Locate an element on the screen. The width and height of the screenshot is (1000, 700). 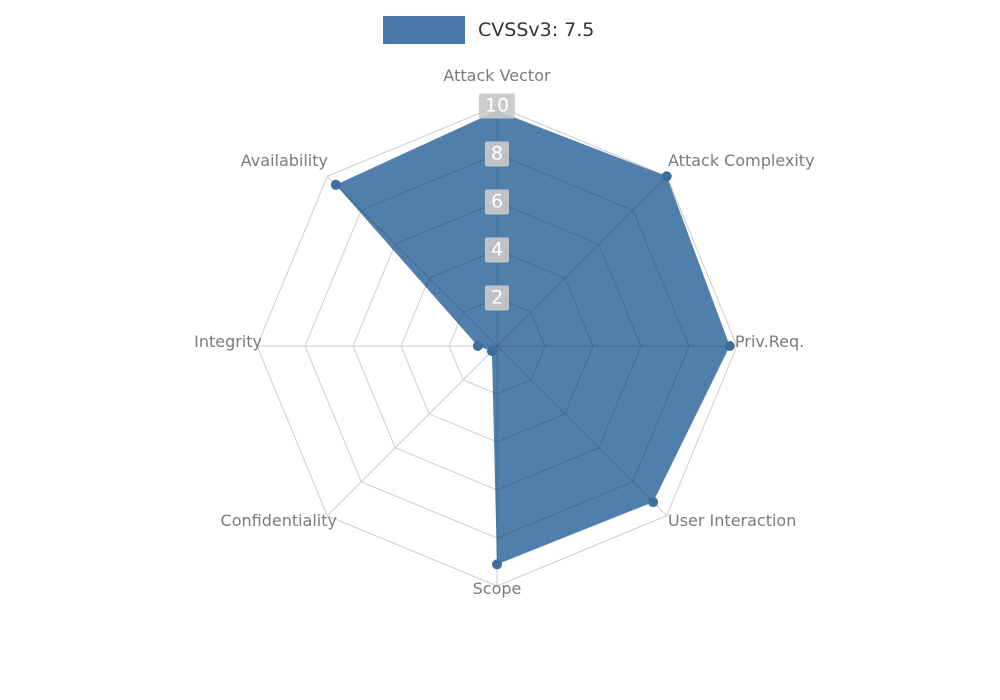
axis-label-attack-complexity: Attack Complexity is located at coordinates (741, 160).